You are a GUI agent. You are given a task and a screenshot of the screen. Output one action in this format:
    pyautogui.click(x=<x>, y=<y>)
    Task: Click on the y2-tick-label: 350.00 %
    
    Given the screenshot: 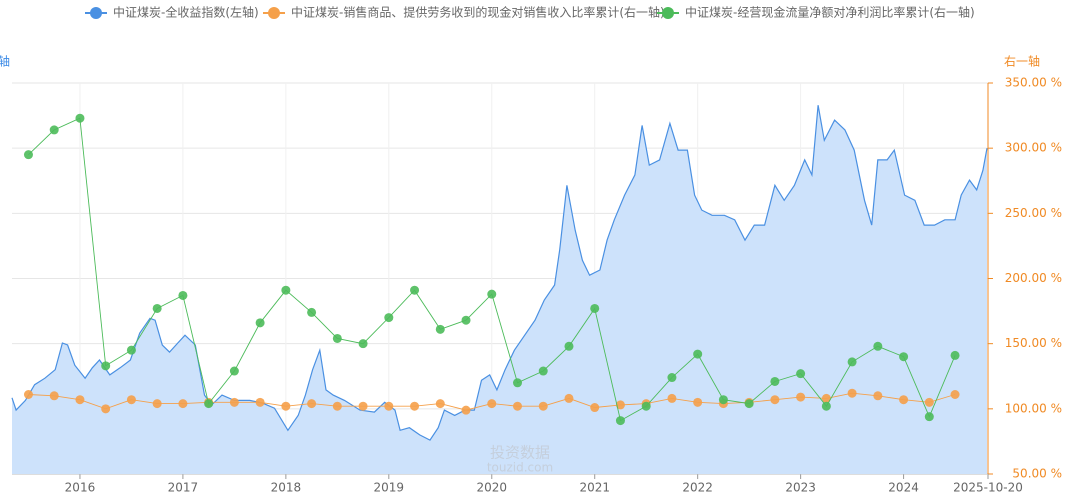 What is the action you would take?
    pyautogui.click(x=1033, y=83)
    